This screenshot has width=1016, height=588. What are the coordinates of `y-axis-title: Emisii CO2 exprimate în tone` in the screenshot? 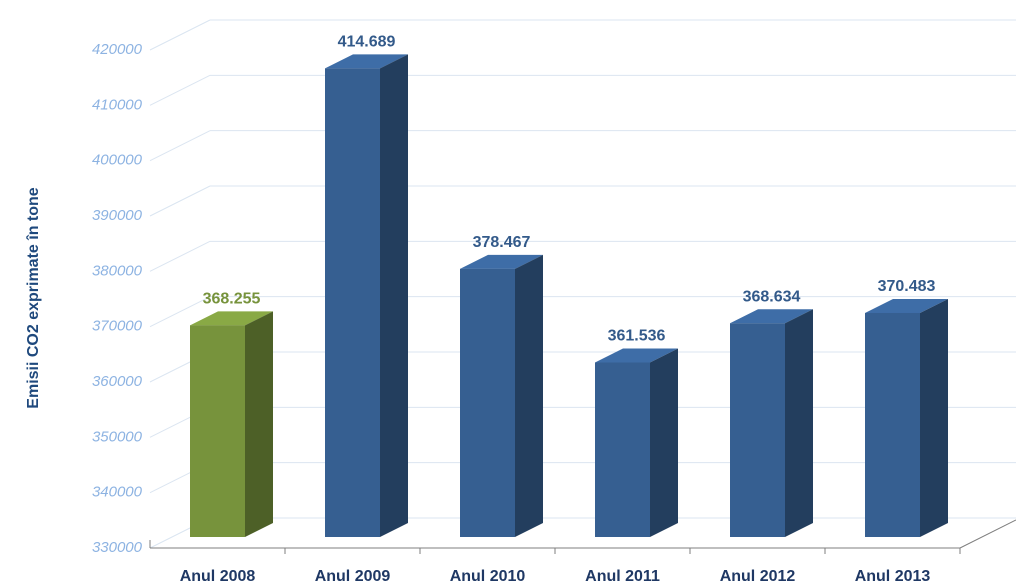 It's located at (33, 298).